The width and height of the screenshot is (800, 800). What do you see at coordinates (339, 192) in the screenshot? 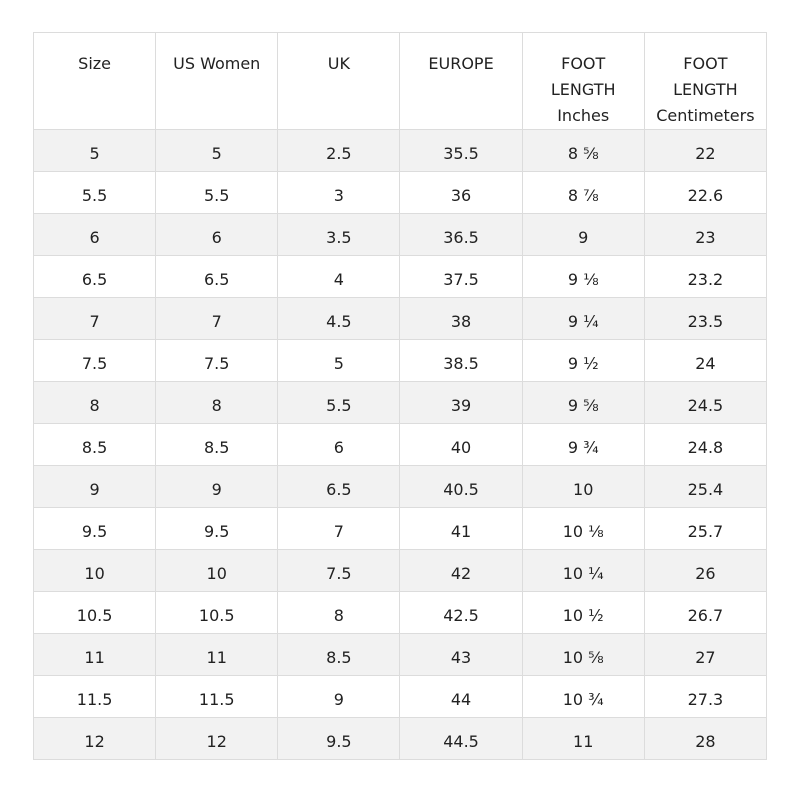
I see `table-cell: 3` at bounding box center [339, 192].